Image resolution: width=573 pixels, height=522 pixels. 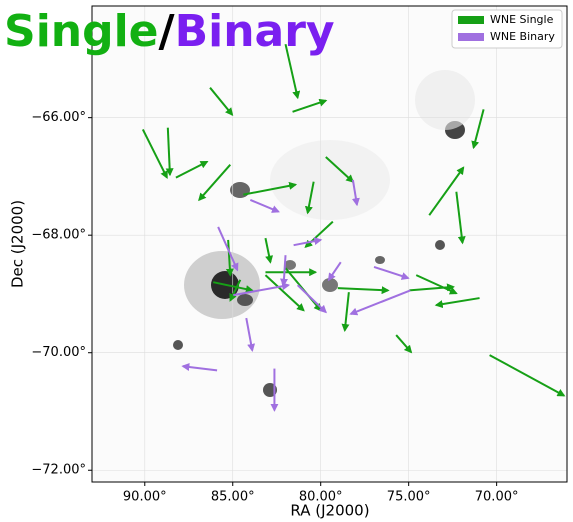 What do you see at coordinates (58, 470) in the screenshot?
I see `y-tick-label: −72.00°` at bounding box center [58, 470].